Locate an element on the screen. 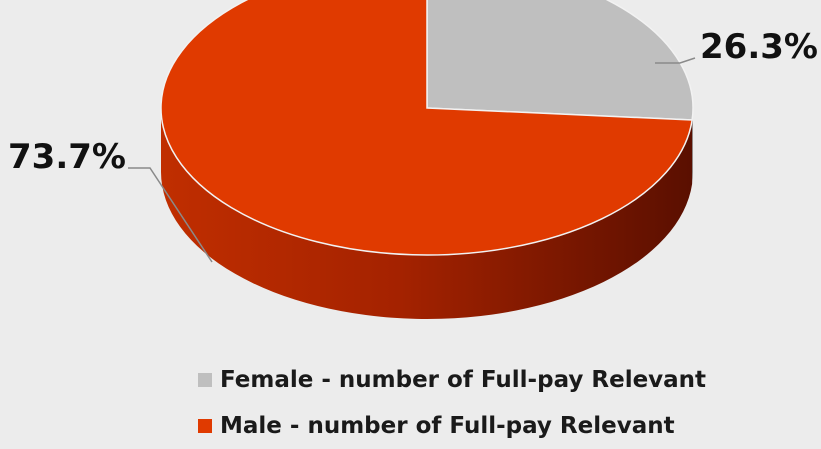 Image resolution: width=821 pixels, height=449 pixels. pie-slice-female is located at coordinates (560, 60).